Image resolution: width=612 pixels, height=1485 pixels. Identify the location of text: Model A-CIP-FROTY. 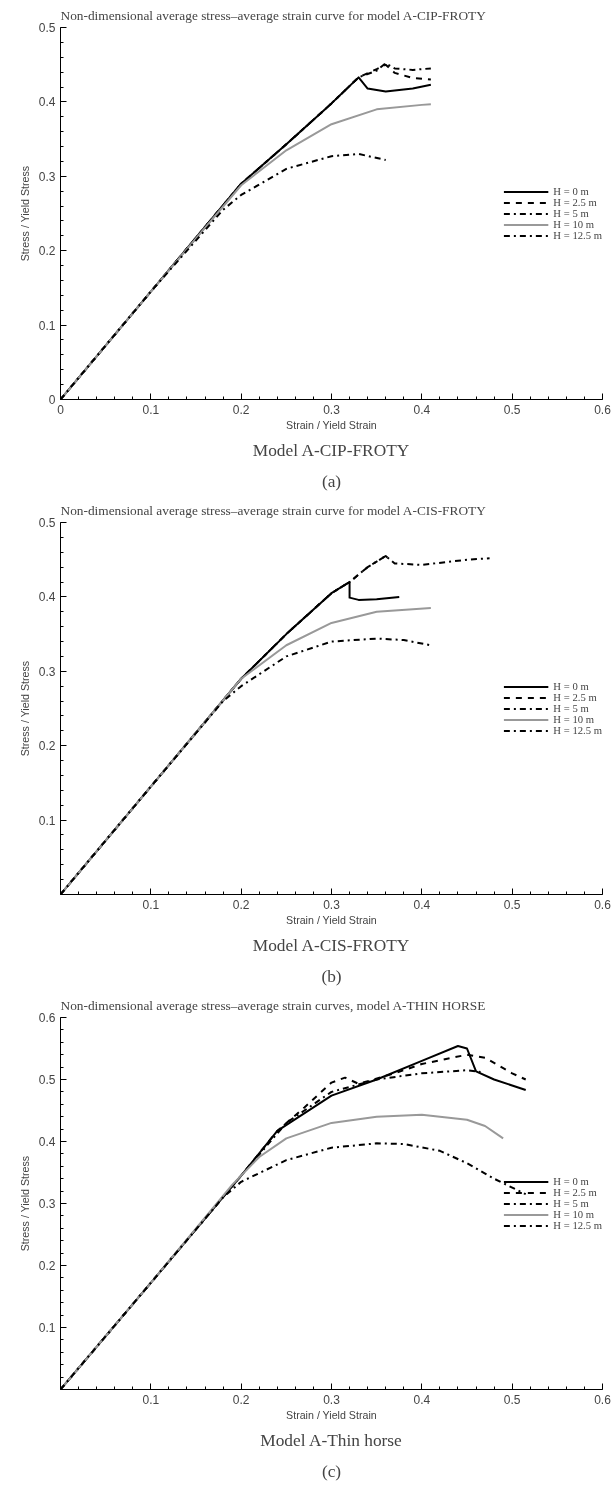
(331, 450).